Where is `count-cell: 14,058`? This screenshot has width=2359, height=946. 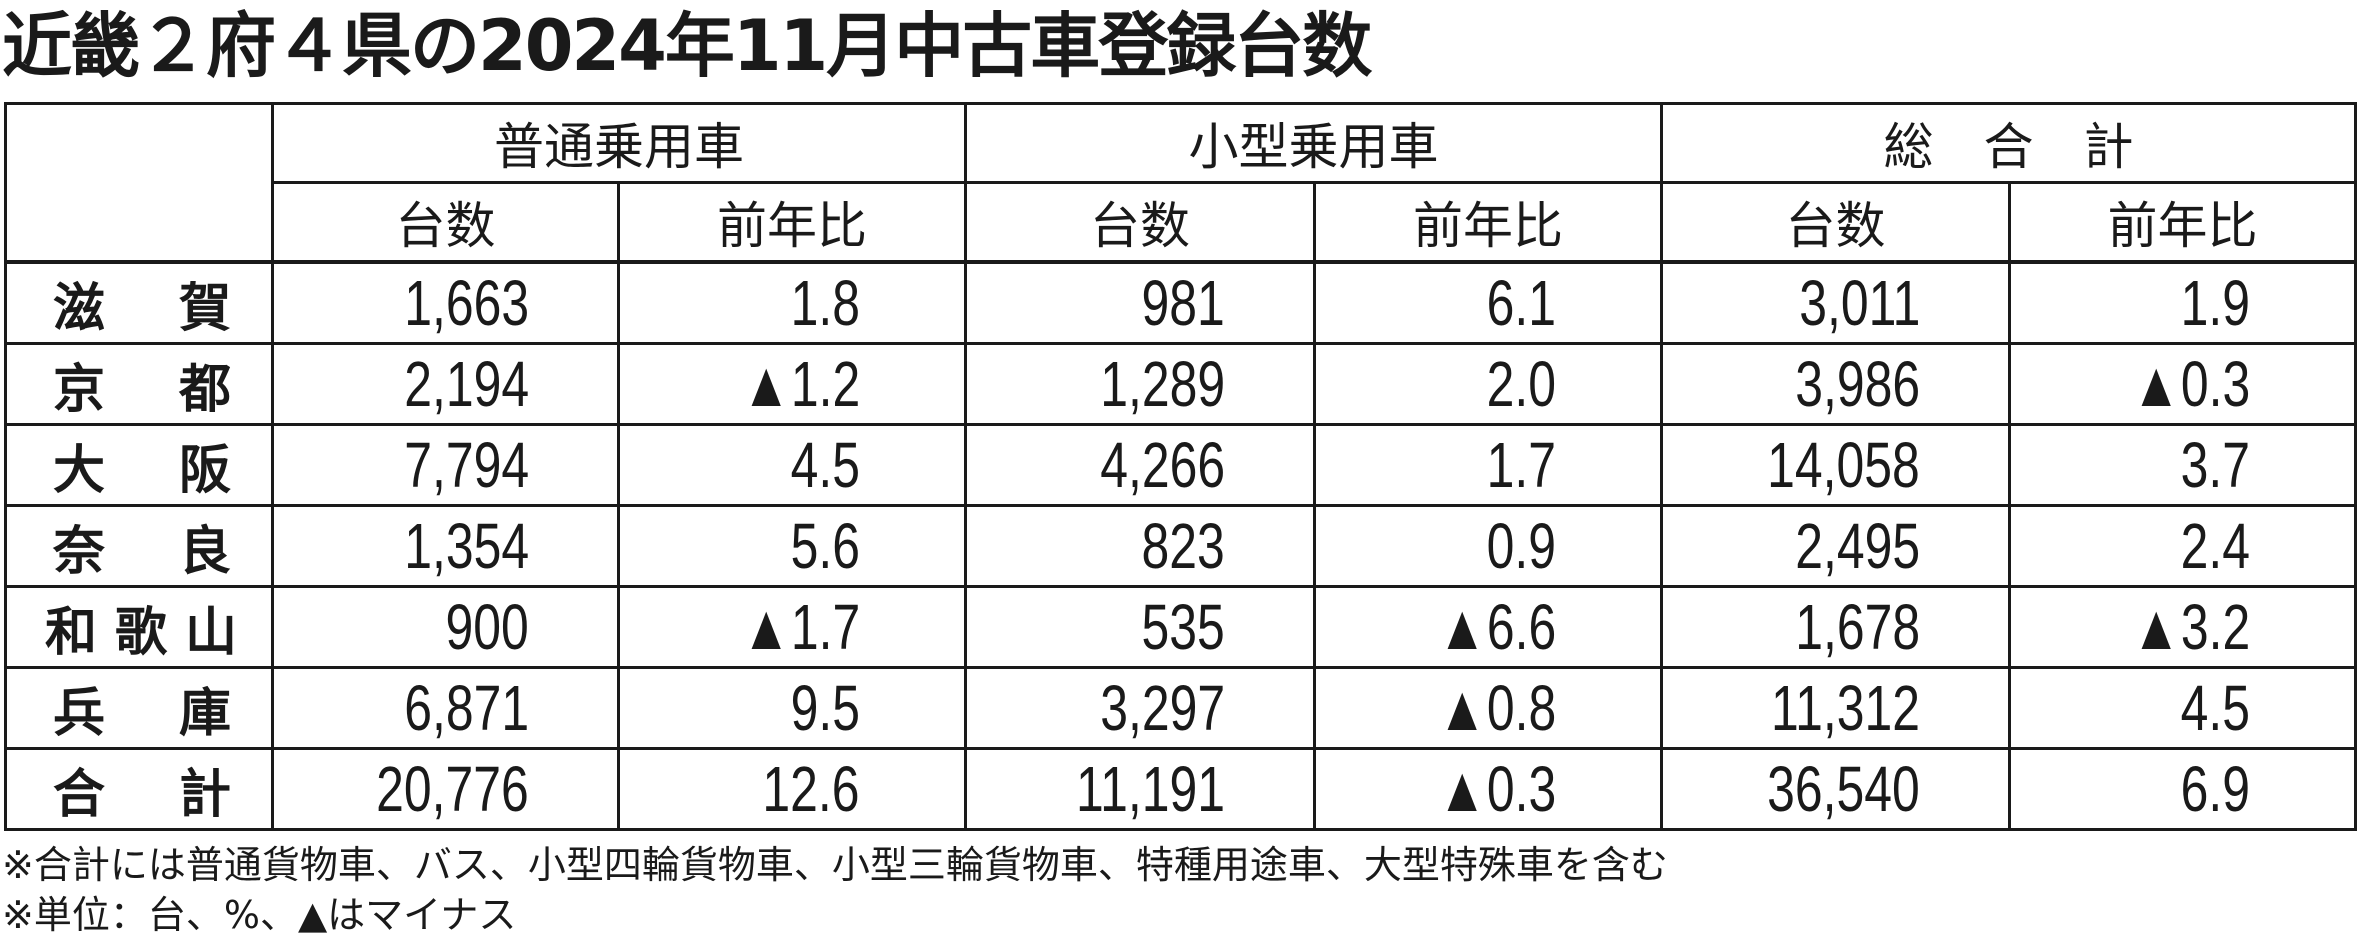
count-cell: 14,058 is located at coordinates (1835, 465).